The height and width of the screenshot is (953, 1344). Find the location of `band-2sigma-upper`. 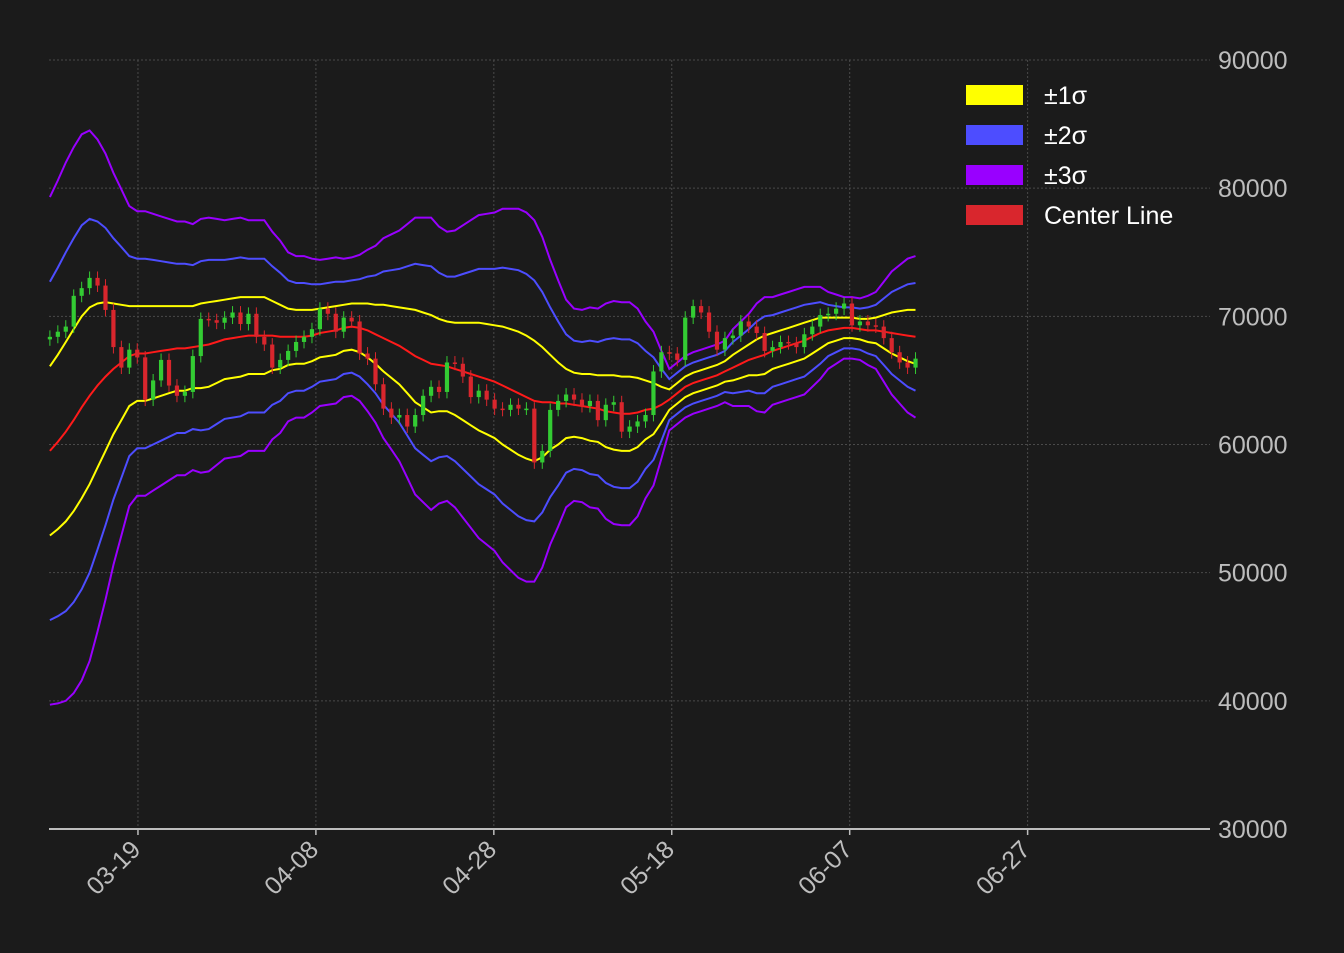

band-2sigma-upper is located at coordinates (482, 299).